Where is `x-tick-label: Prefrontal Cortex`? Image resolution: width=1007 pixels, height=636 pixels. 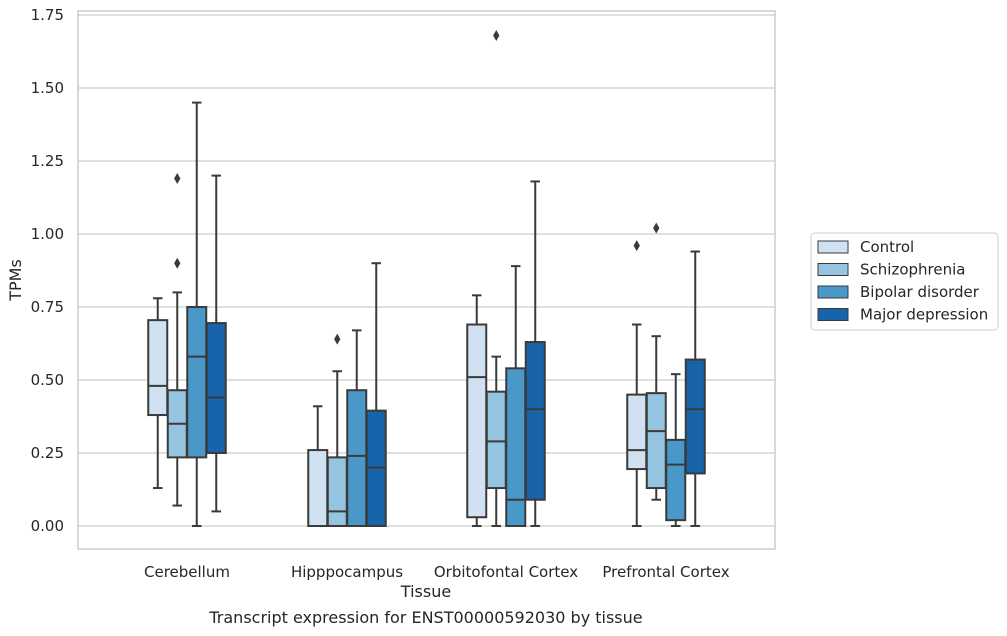 x-tick-label: Prefrontal Cortex is located at coordinates (665, 572).